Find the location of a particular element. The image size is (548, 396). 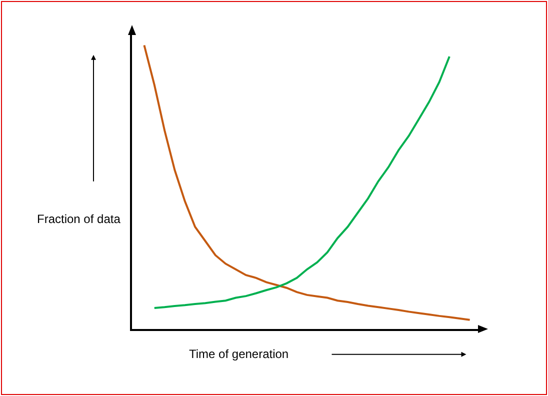

y-axis-title: Fraction of data is located at coordinates (79, 219).